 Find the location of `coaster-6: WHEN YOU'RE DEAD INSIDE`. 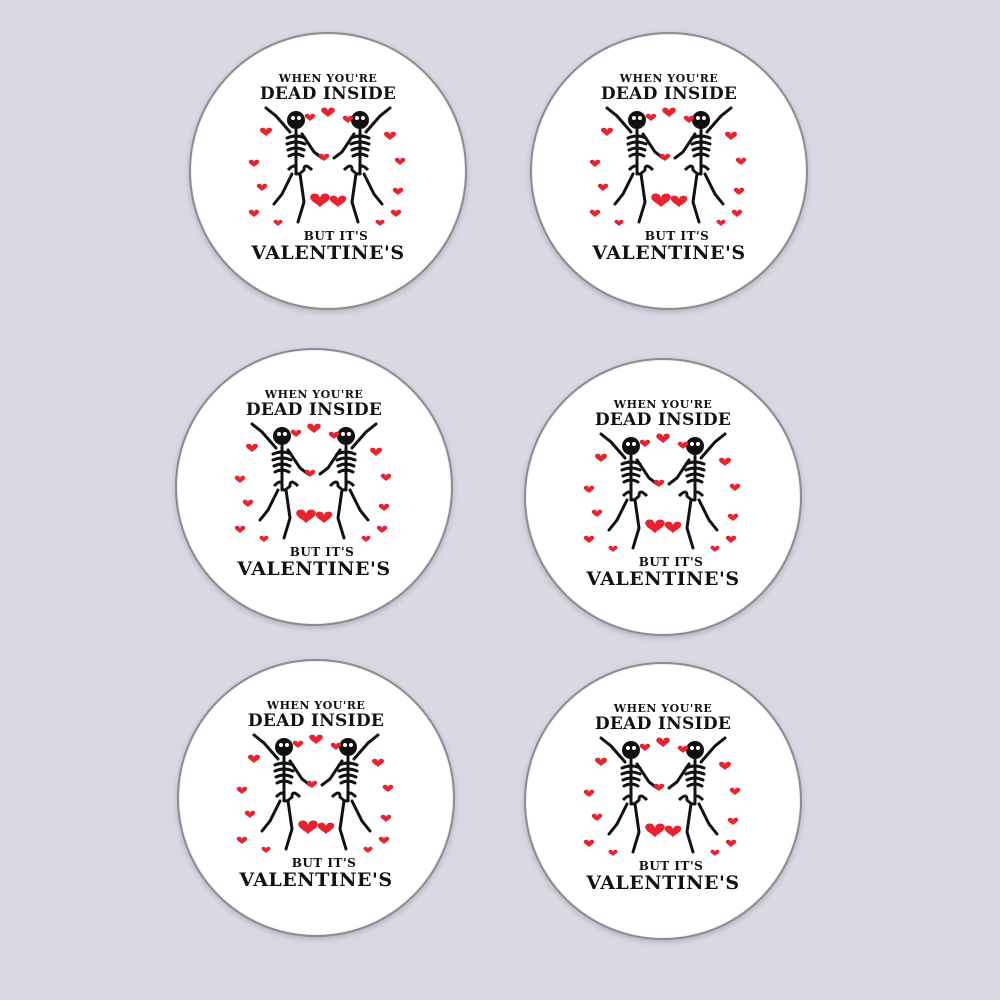

coaster-6: WHEN YOU'RE DEAD INSIDE is located at coordinates (663, 801).